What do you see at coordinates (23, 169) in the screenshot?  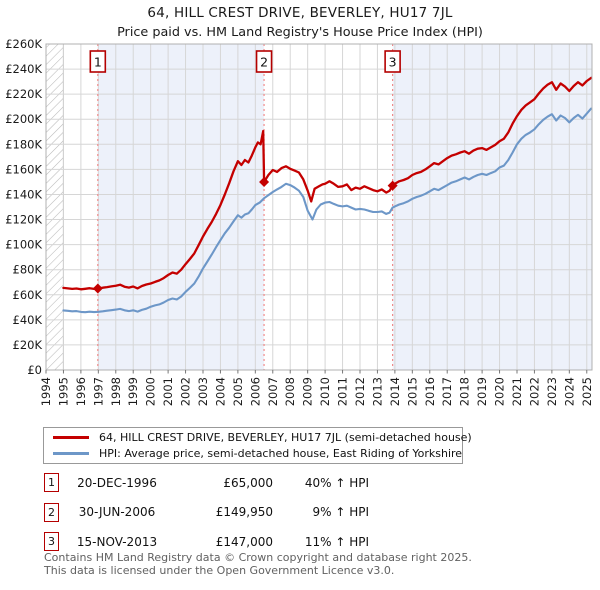 I see `svg-text: £160K` at bounding box center [23, 169].